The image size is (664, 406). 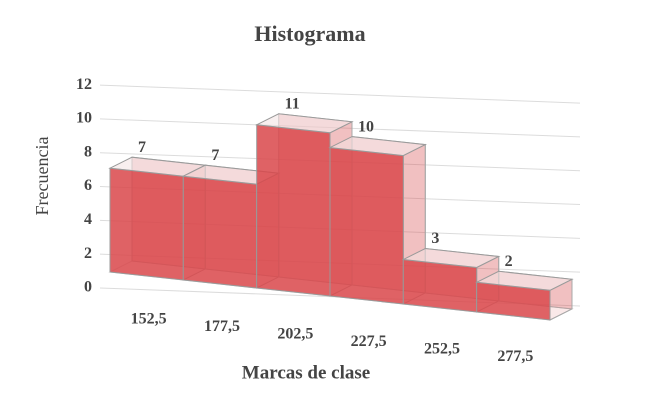 I want to click on x-axis-title: Marcas de clase, so click(x=306, y=372).